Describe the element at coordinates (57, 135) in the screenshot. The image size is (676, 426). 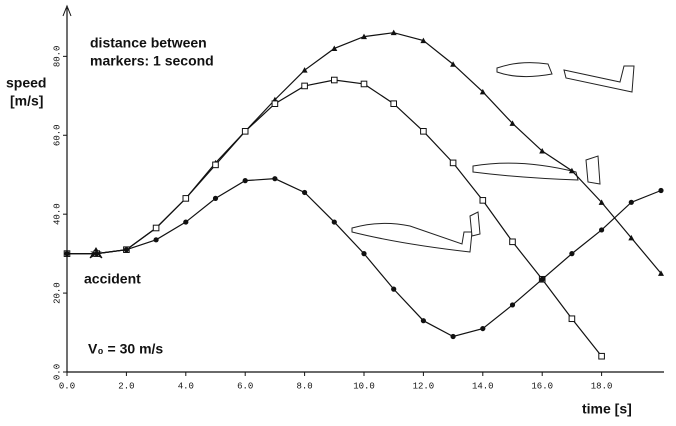
I see `y-tick-label: 60.0` at that location.